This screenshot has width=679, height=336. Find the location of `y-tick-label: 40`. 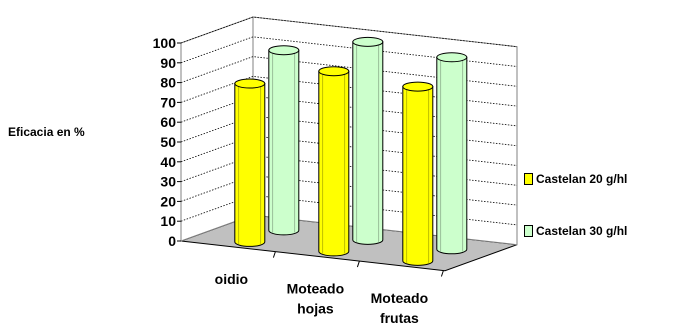

y-tick-label: 40 is located at coordinates (168, 162).